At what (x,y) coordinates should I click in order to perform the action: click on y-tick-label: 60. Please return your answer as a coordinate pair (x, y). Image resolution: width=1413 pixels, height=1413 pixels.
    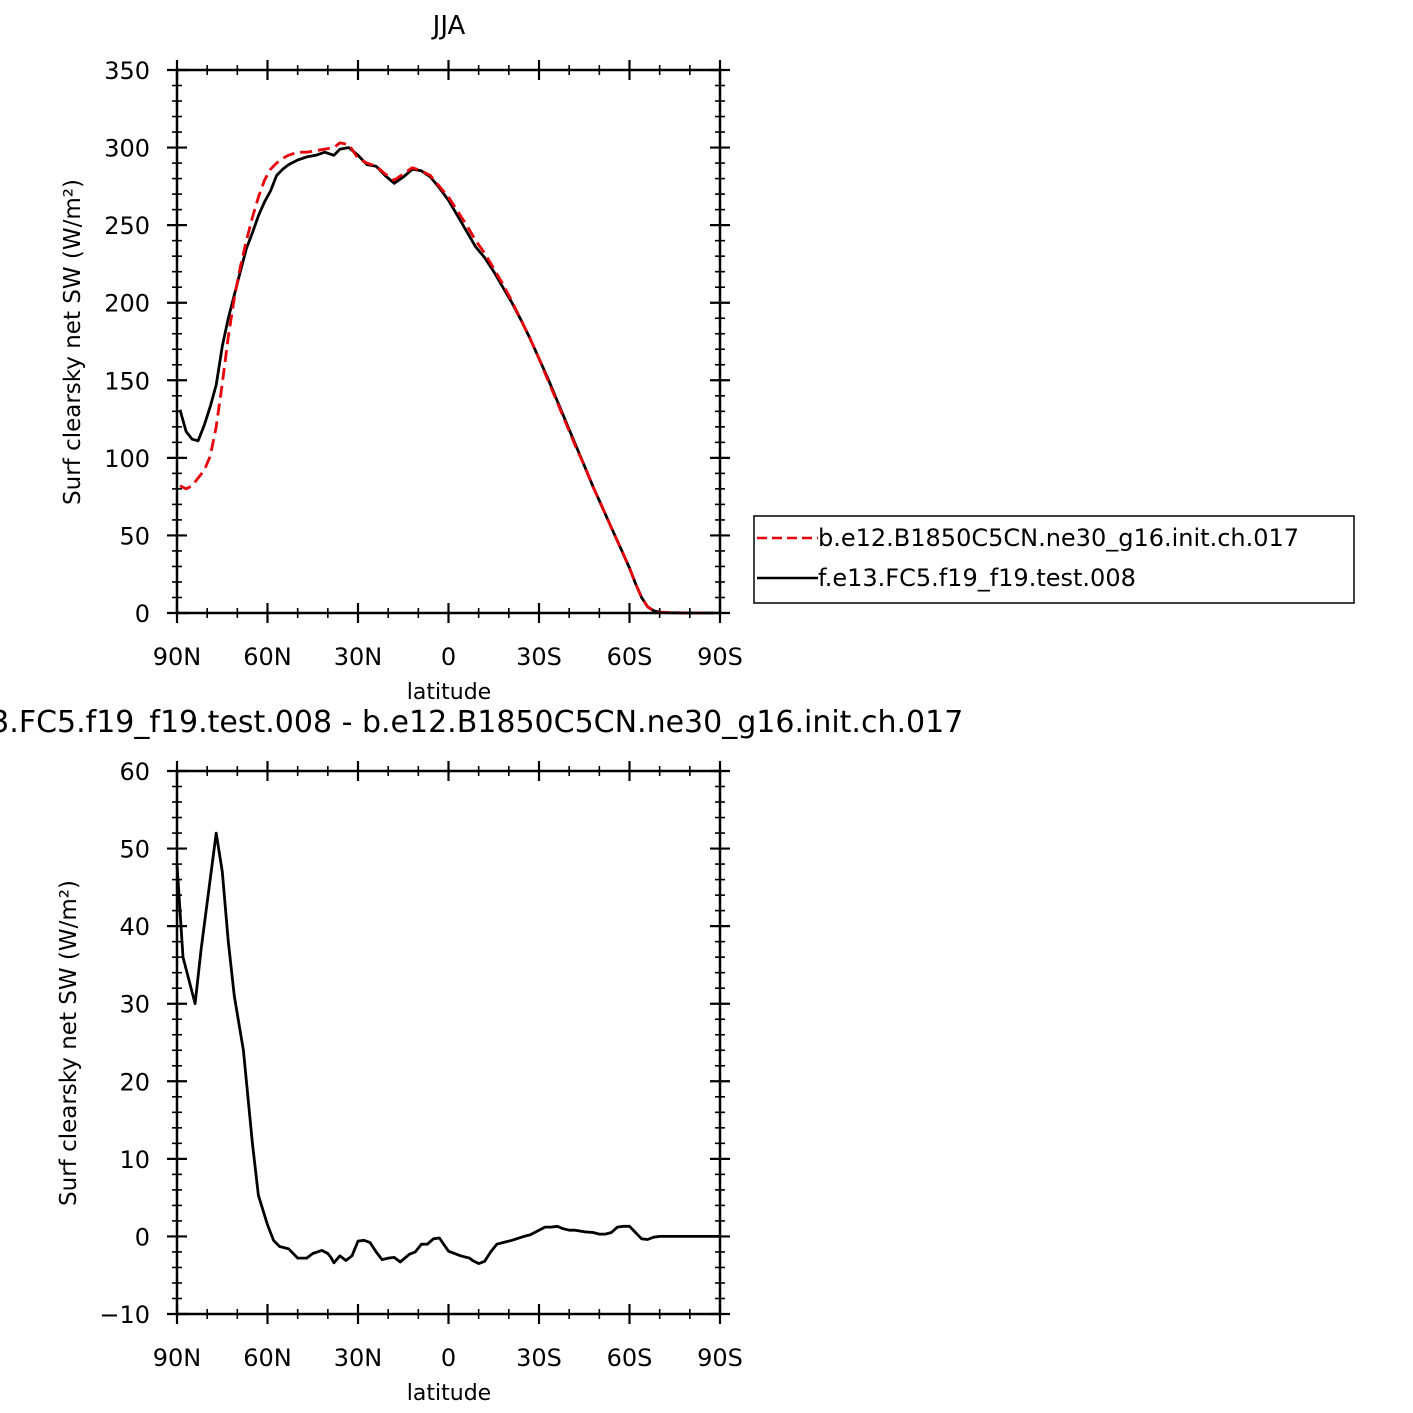
    Looking at the image, I should click on (134, 772).